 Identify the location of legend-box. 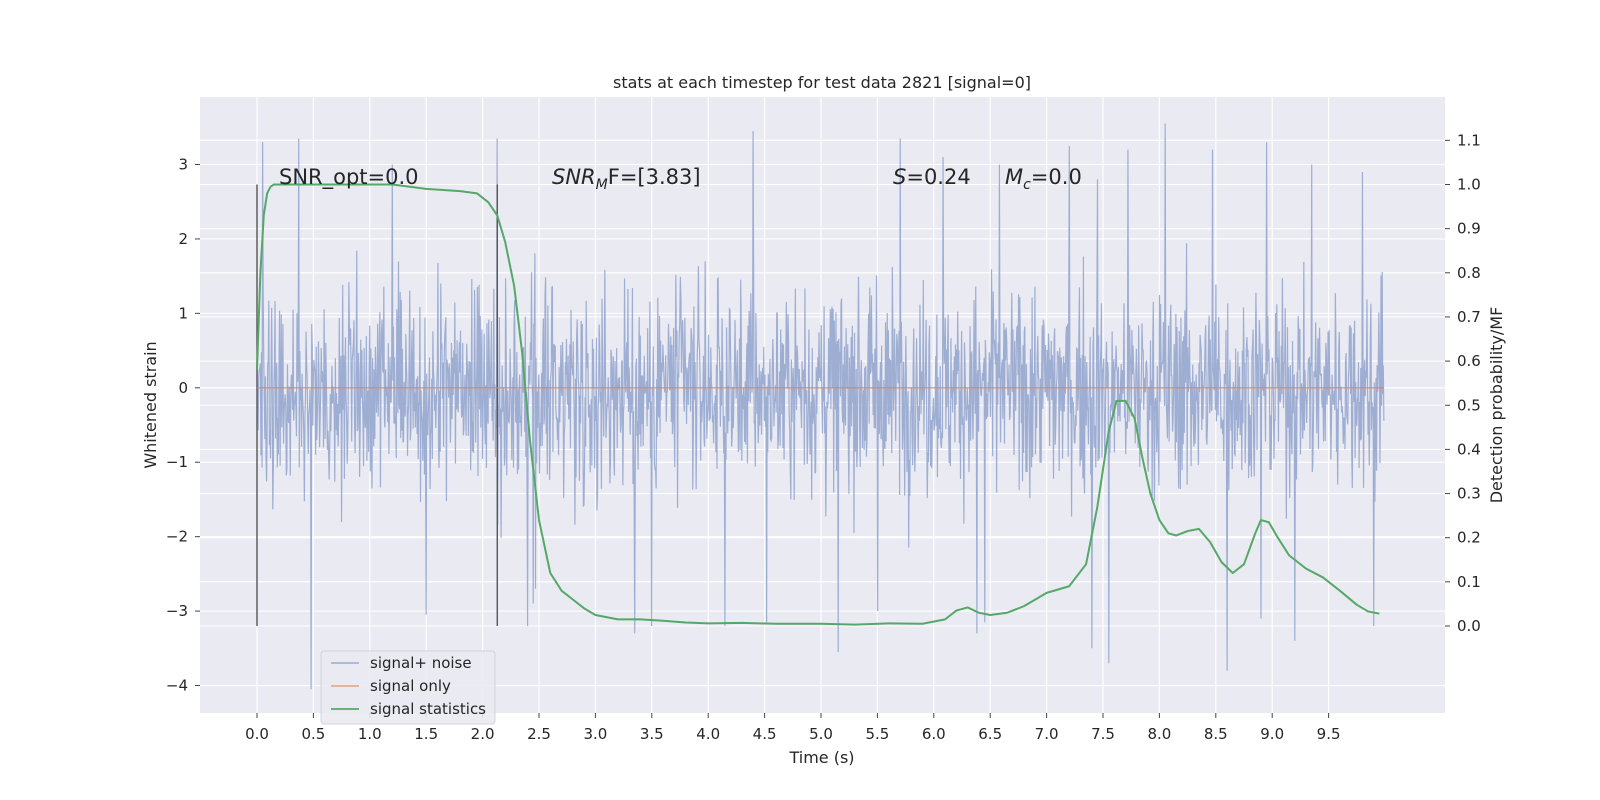
(408, 687).